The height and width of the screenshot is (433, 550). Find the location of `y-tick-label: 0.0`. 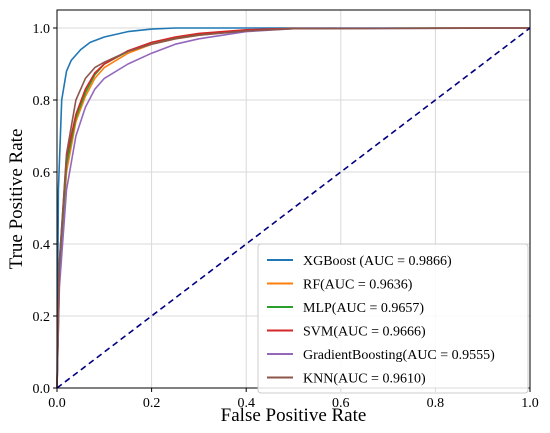

y-tick-label: 0.0 is located at coordinates (42, 389).